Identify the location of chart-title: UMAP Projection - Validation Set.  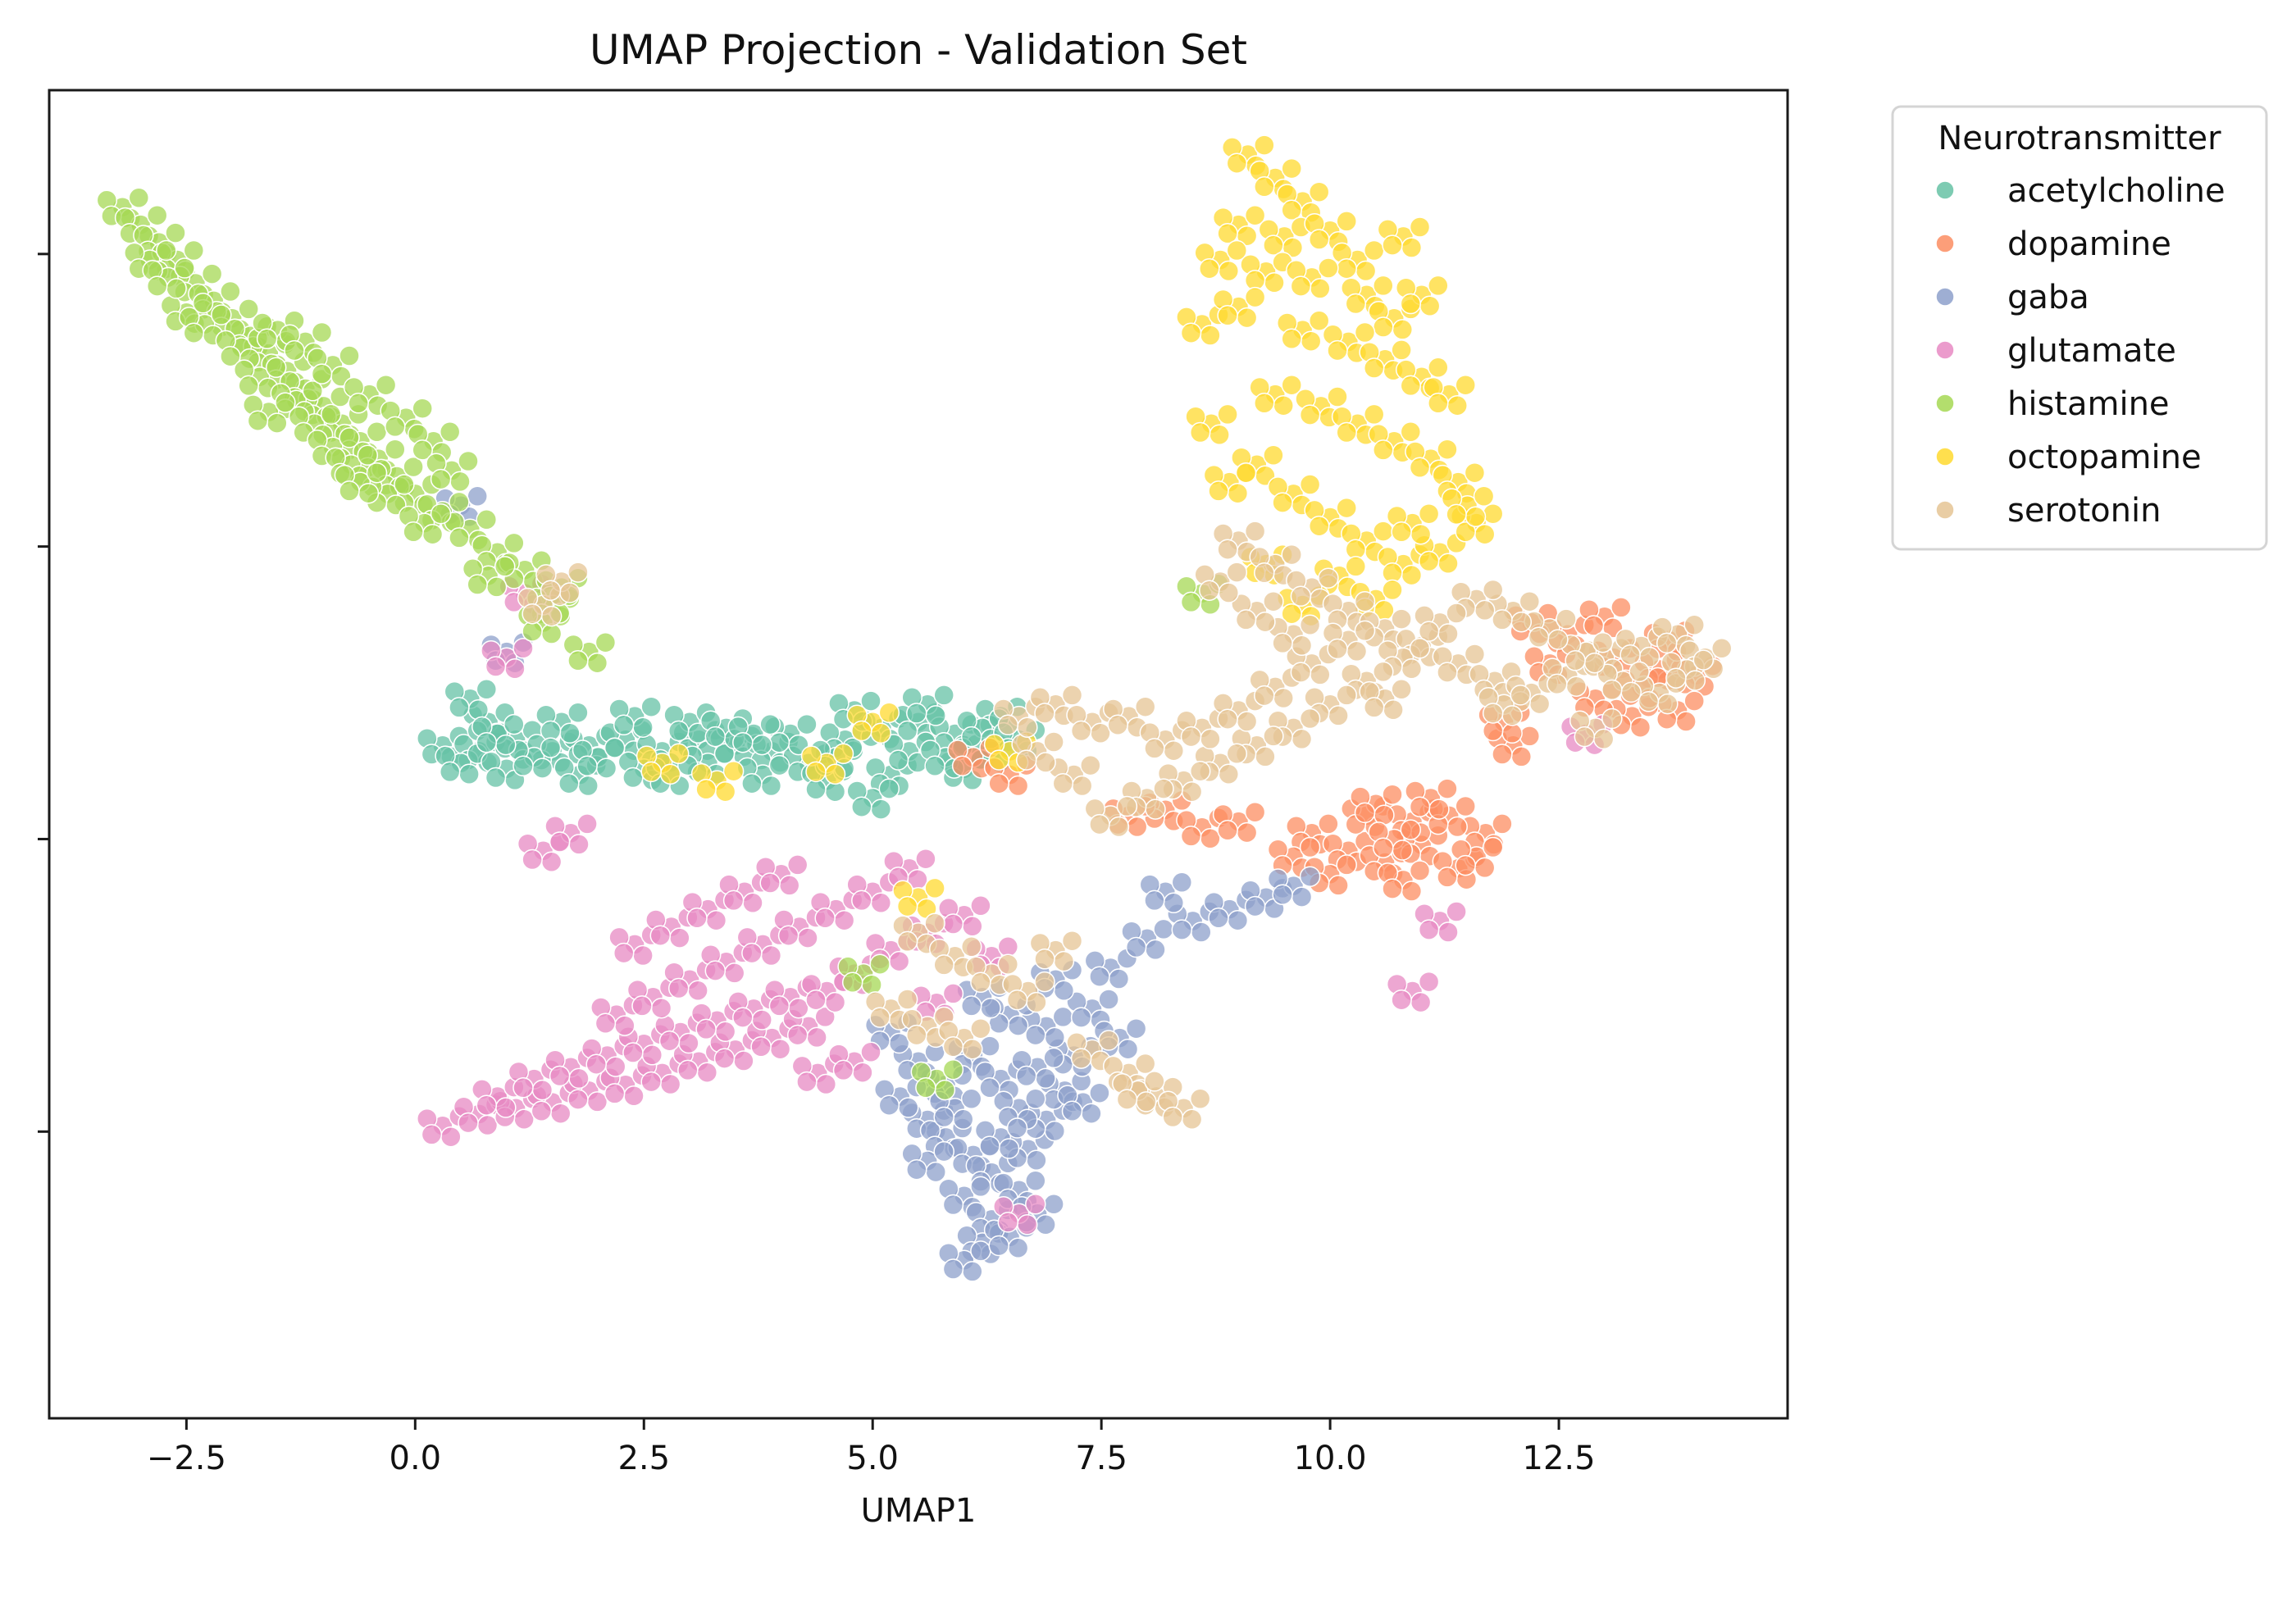
(918, 50).